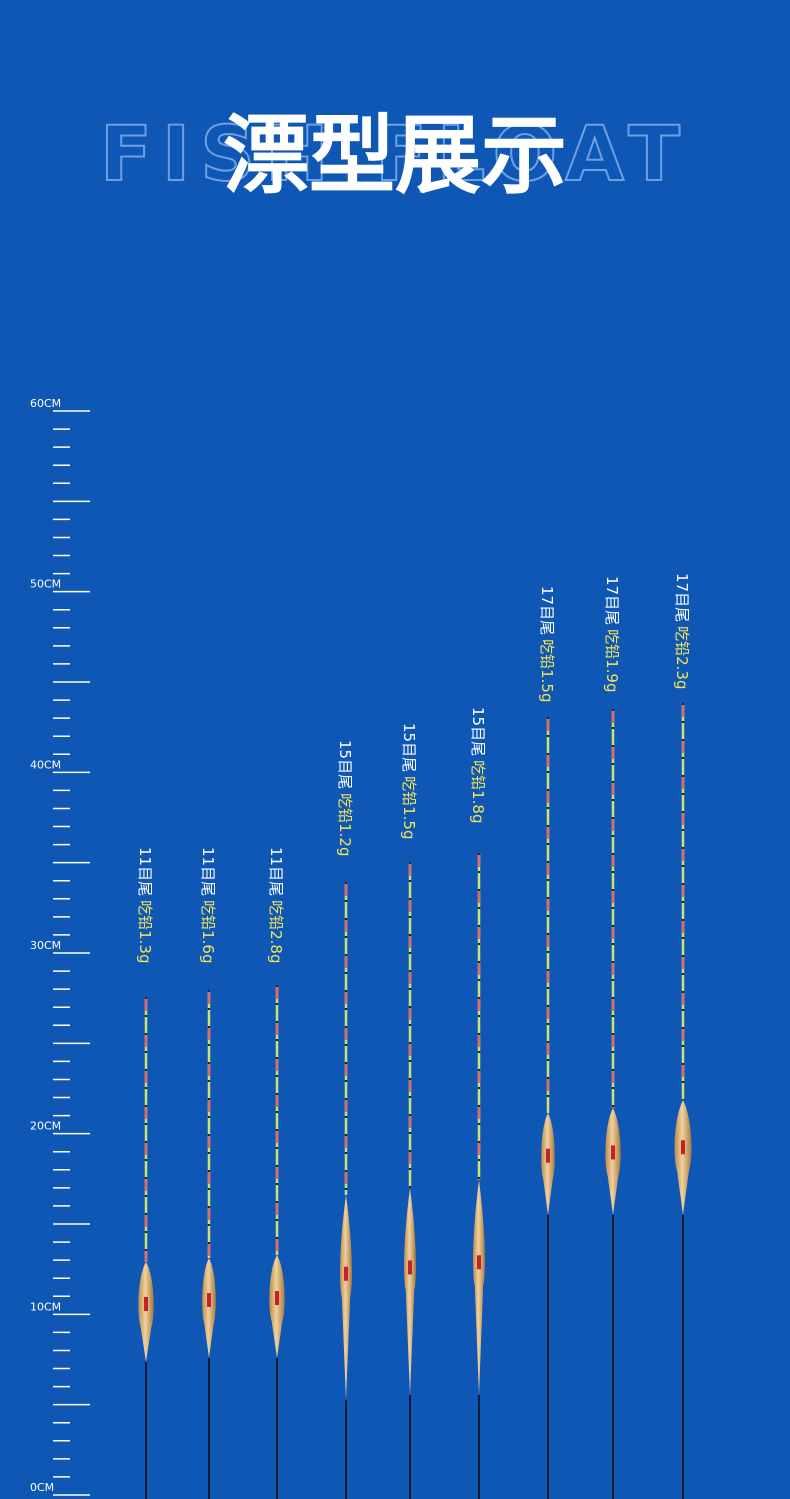  I want to click on title: 漂型展示, so click(395, 156).